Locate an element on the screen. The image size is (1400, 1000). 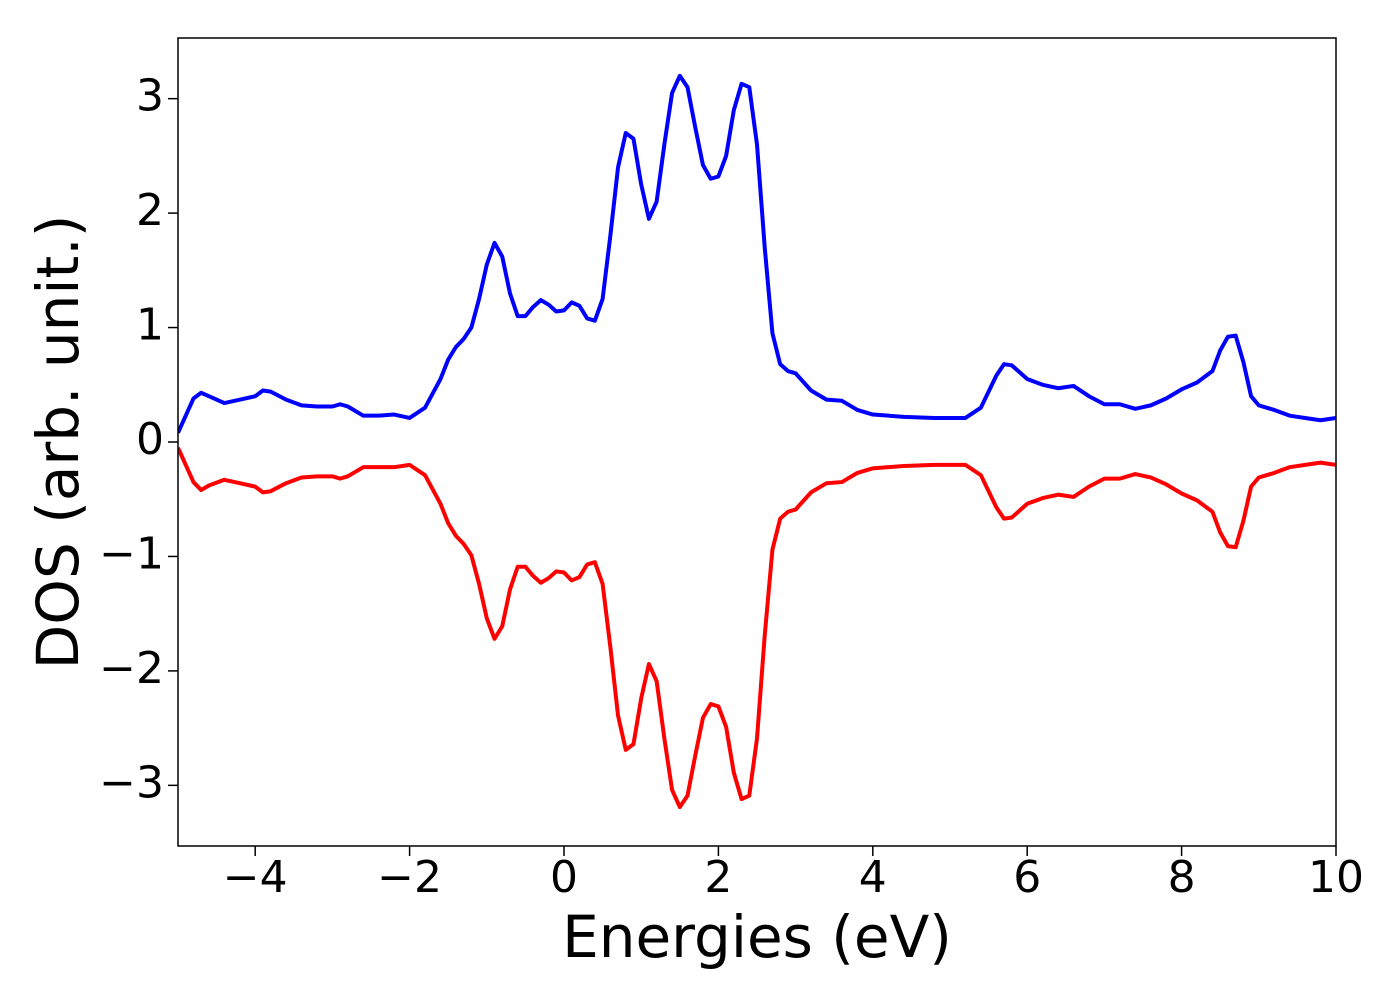
x-axis-label: Energies (eV) is located at coordinates (757, 937).